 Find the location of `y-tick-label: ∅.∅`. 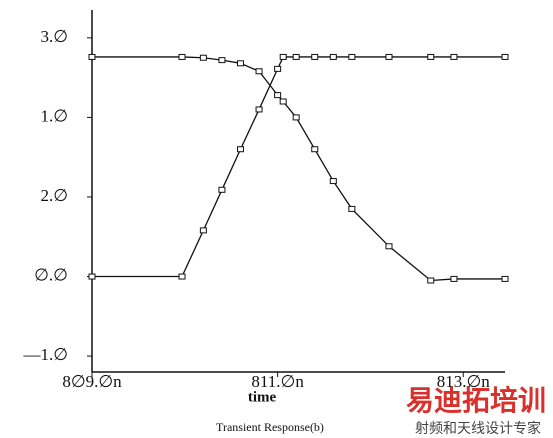

y-tick-label: ∅.∅ is located at coordinates (51, 274).